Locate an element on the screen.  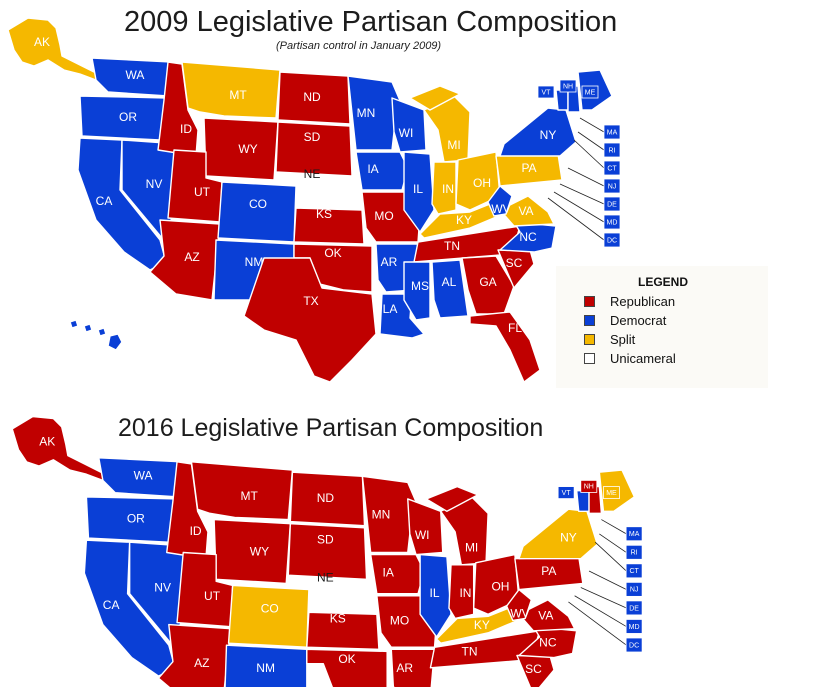
state-co is located at coordinates (268, 616).